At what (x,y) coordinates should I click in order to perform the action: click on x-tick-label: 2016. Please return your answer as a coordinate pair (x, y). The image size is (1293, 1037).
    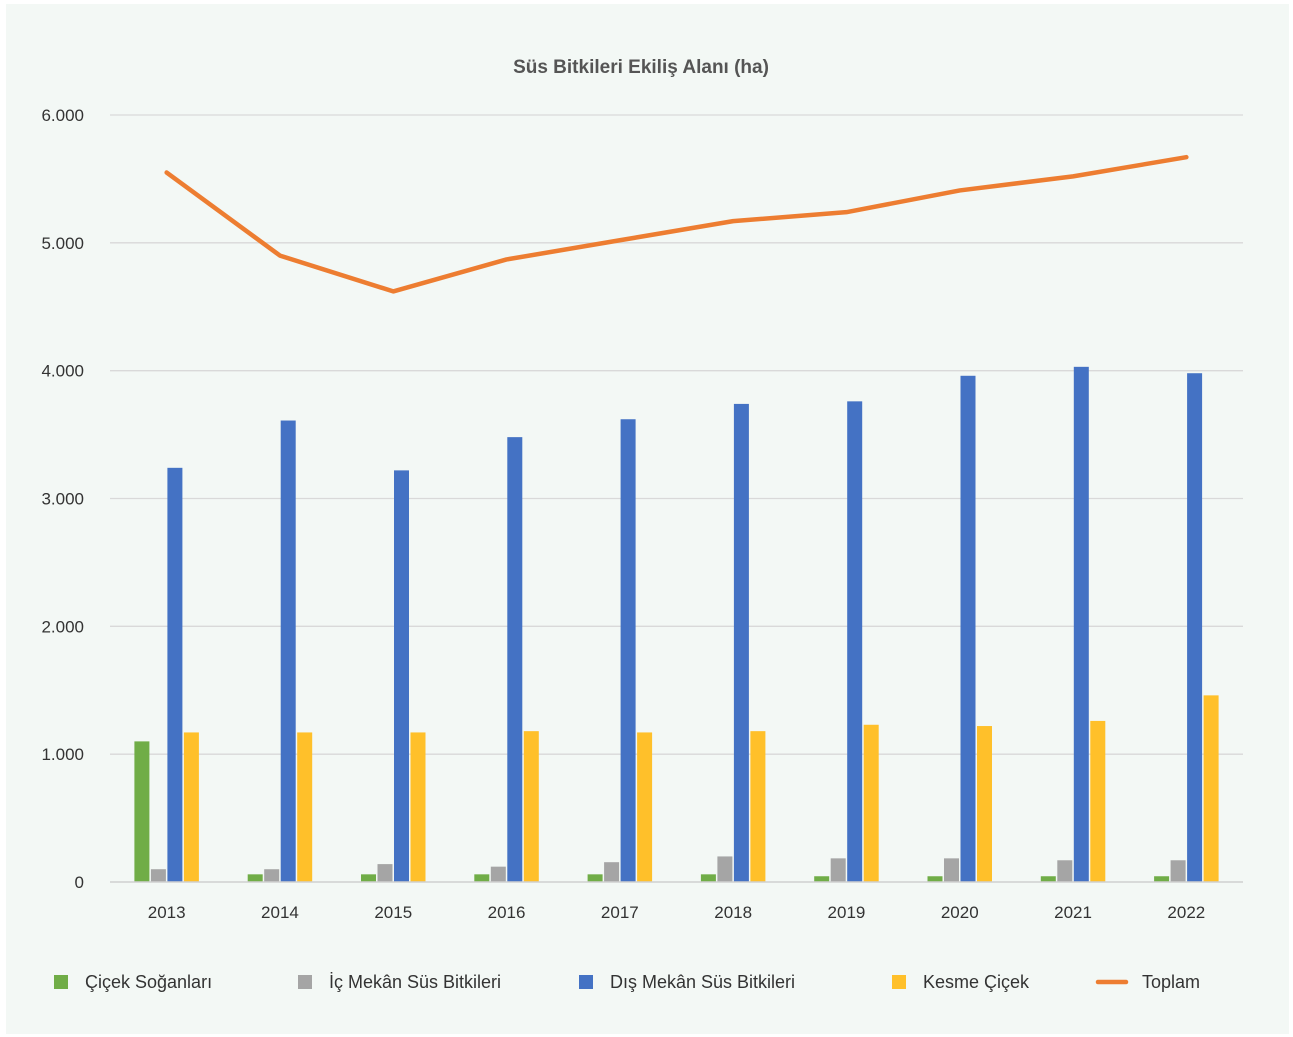
    Looking at the image, I should click on (507, 912).